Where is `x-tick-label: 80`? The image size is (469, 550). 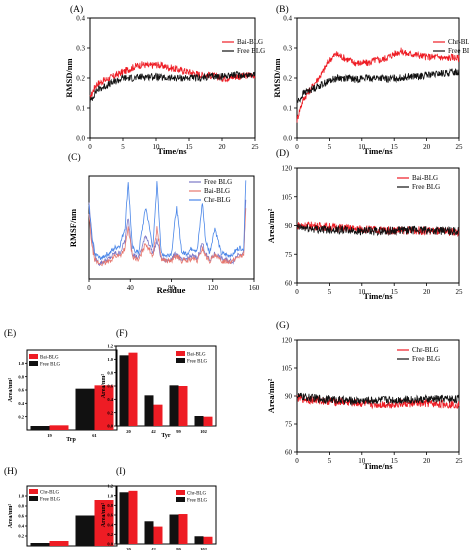 x-tick-label: 80 is located at coordinates (172, 288).